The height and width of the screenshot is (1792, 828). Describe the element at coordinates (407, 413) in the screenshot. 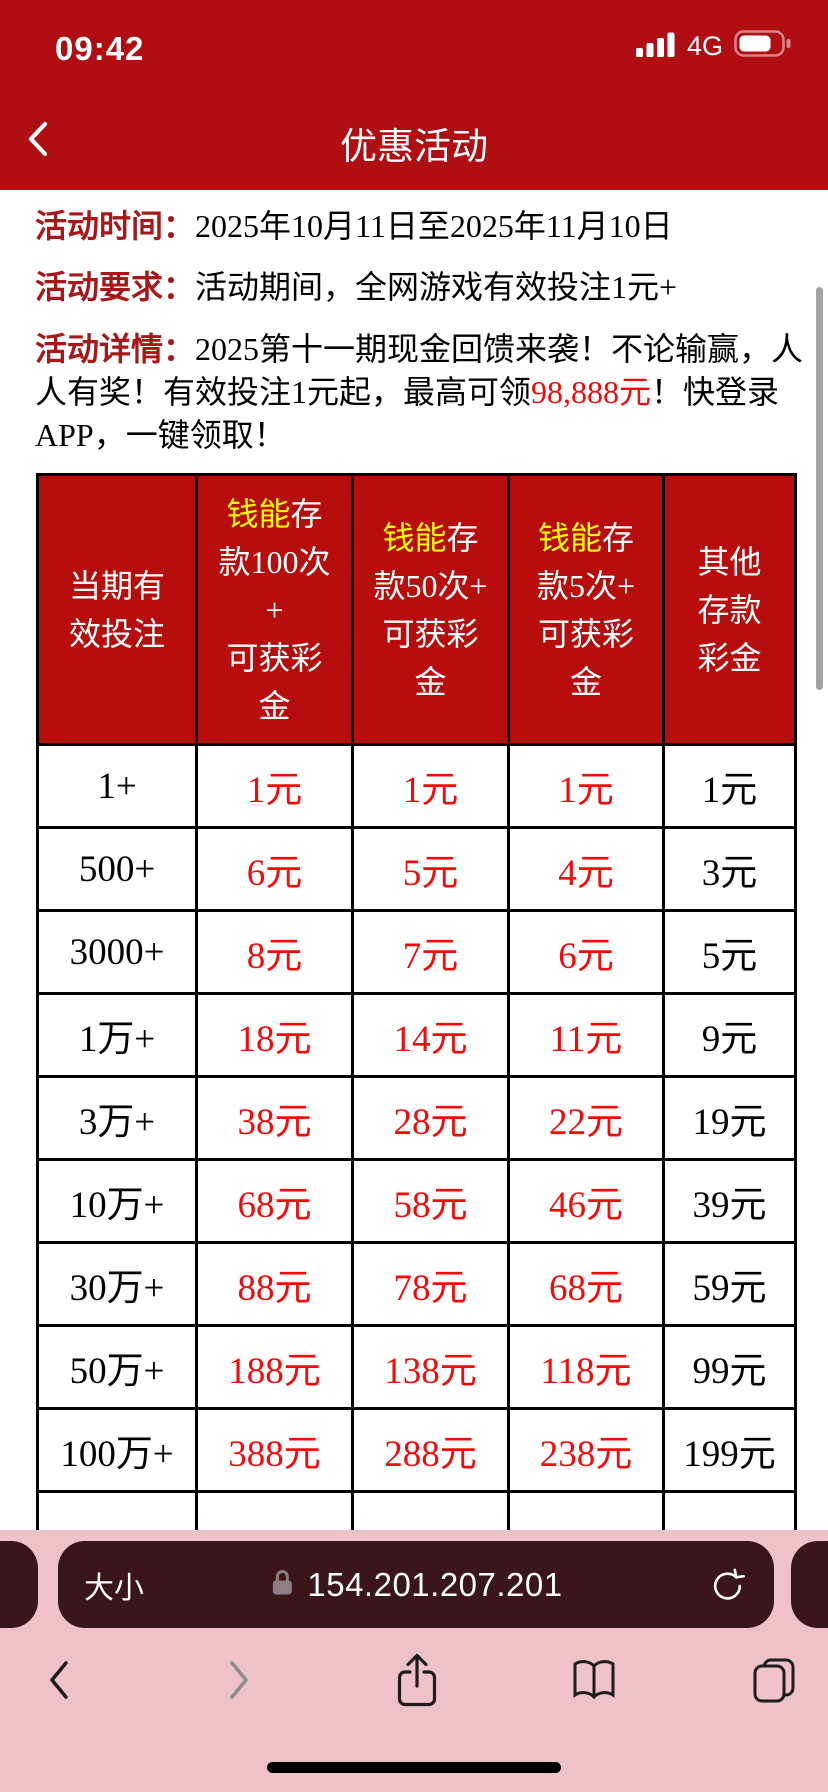

I see `promo-detail-text-after: ！快登录APP，一键领取！` at that location.